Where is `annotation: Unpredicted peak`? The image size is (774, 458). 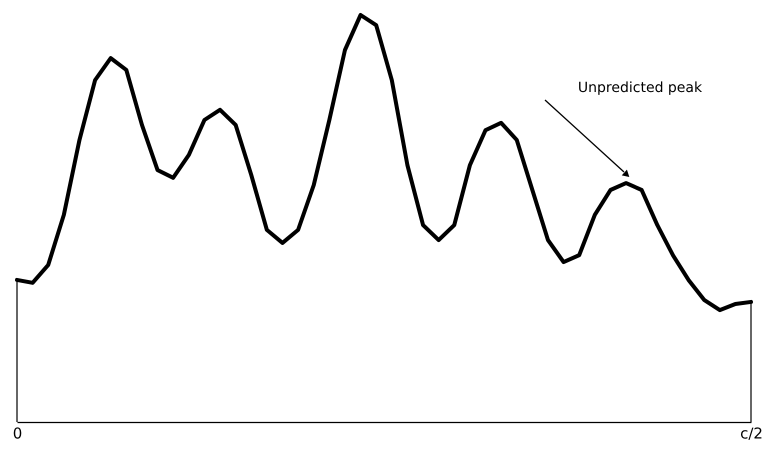 annotation: Unpredicted peak is located at coordinates (640, 88).